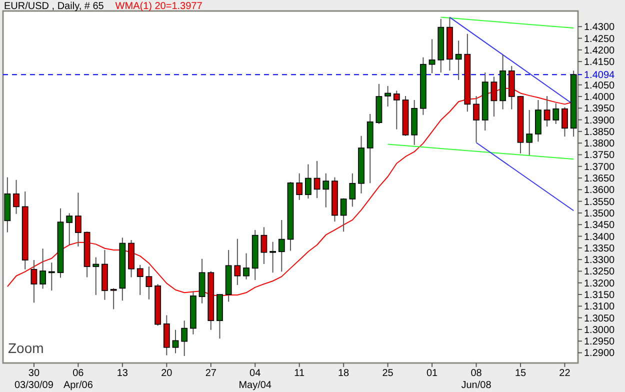 This screenshot has width=625, height=392. What do you see at coordinates (600, 296) in the screenshot?
I see `y-tick-label: 1.3150` at bounding box center [600, 296].